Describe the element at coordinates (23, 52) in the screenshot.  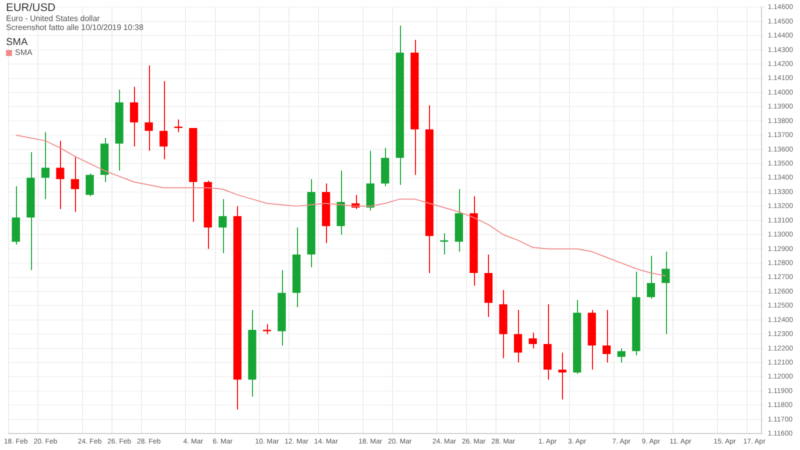
I see `legend-label: SMA` at that location.